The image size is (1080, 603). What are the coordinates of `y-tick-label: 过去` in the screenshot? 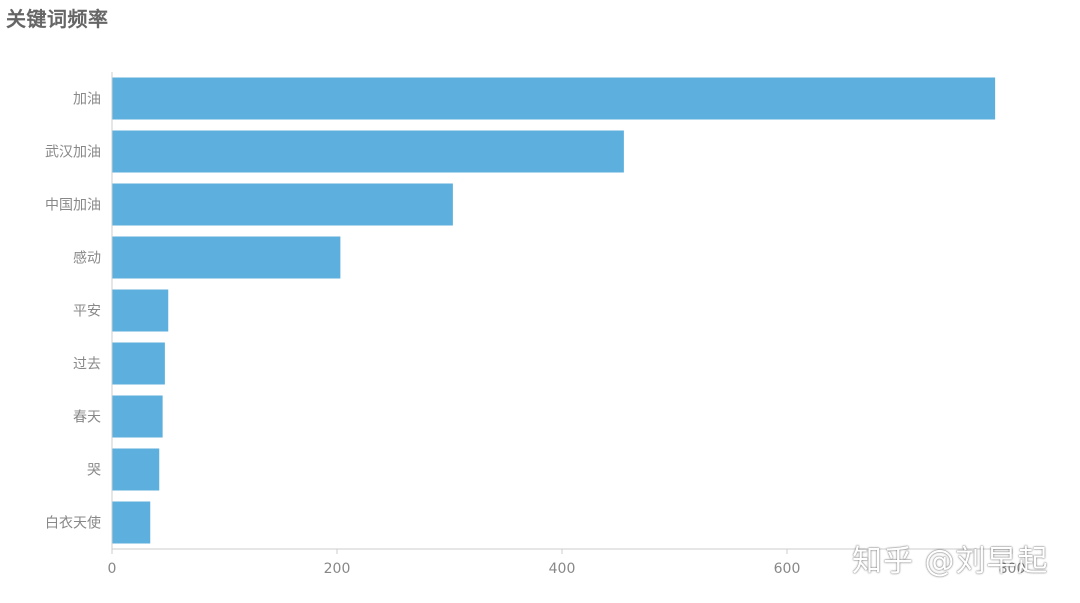 It's located at (87, 365).